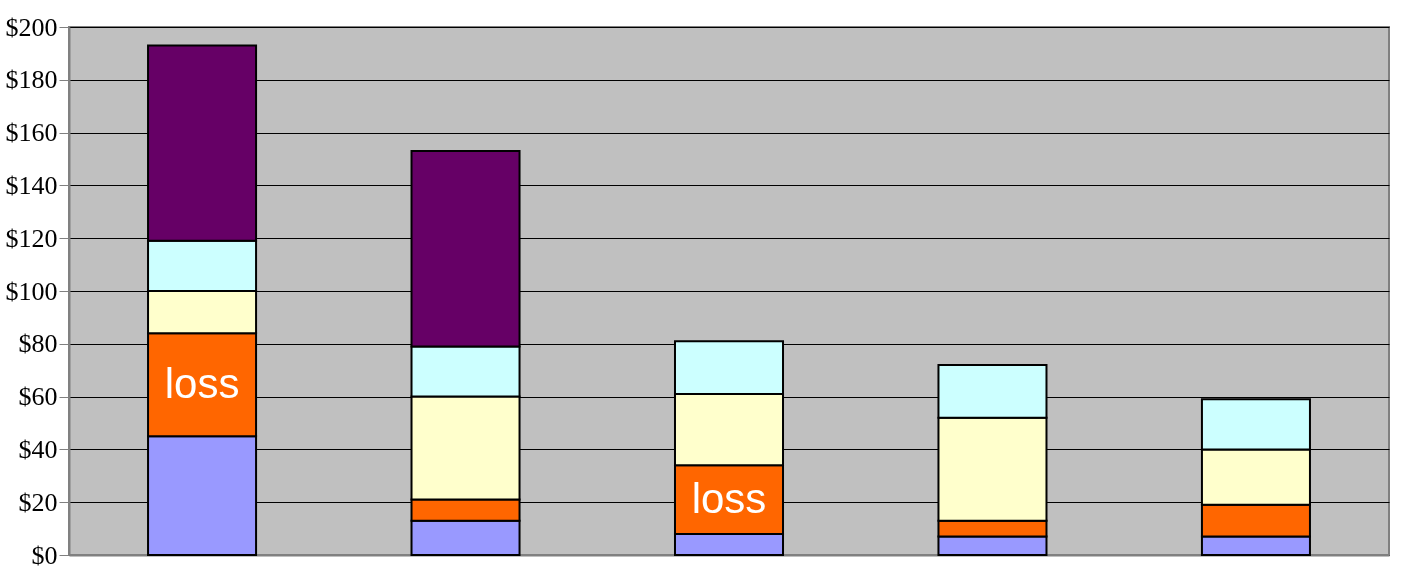 The image size is (1420, 572). What do you see at coordinates (31, 133) in the screenshot?
I see `y-tick-label: $160` at bounding box center [31, 133].